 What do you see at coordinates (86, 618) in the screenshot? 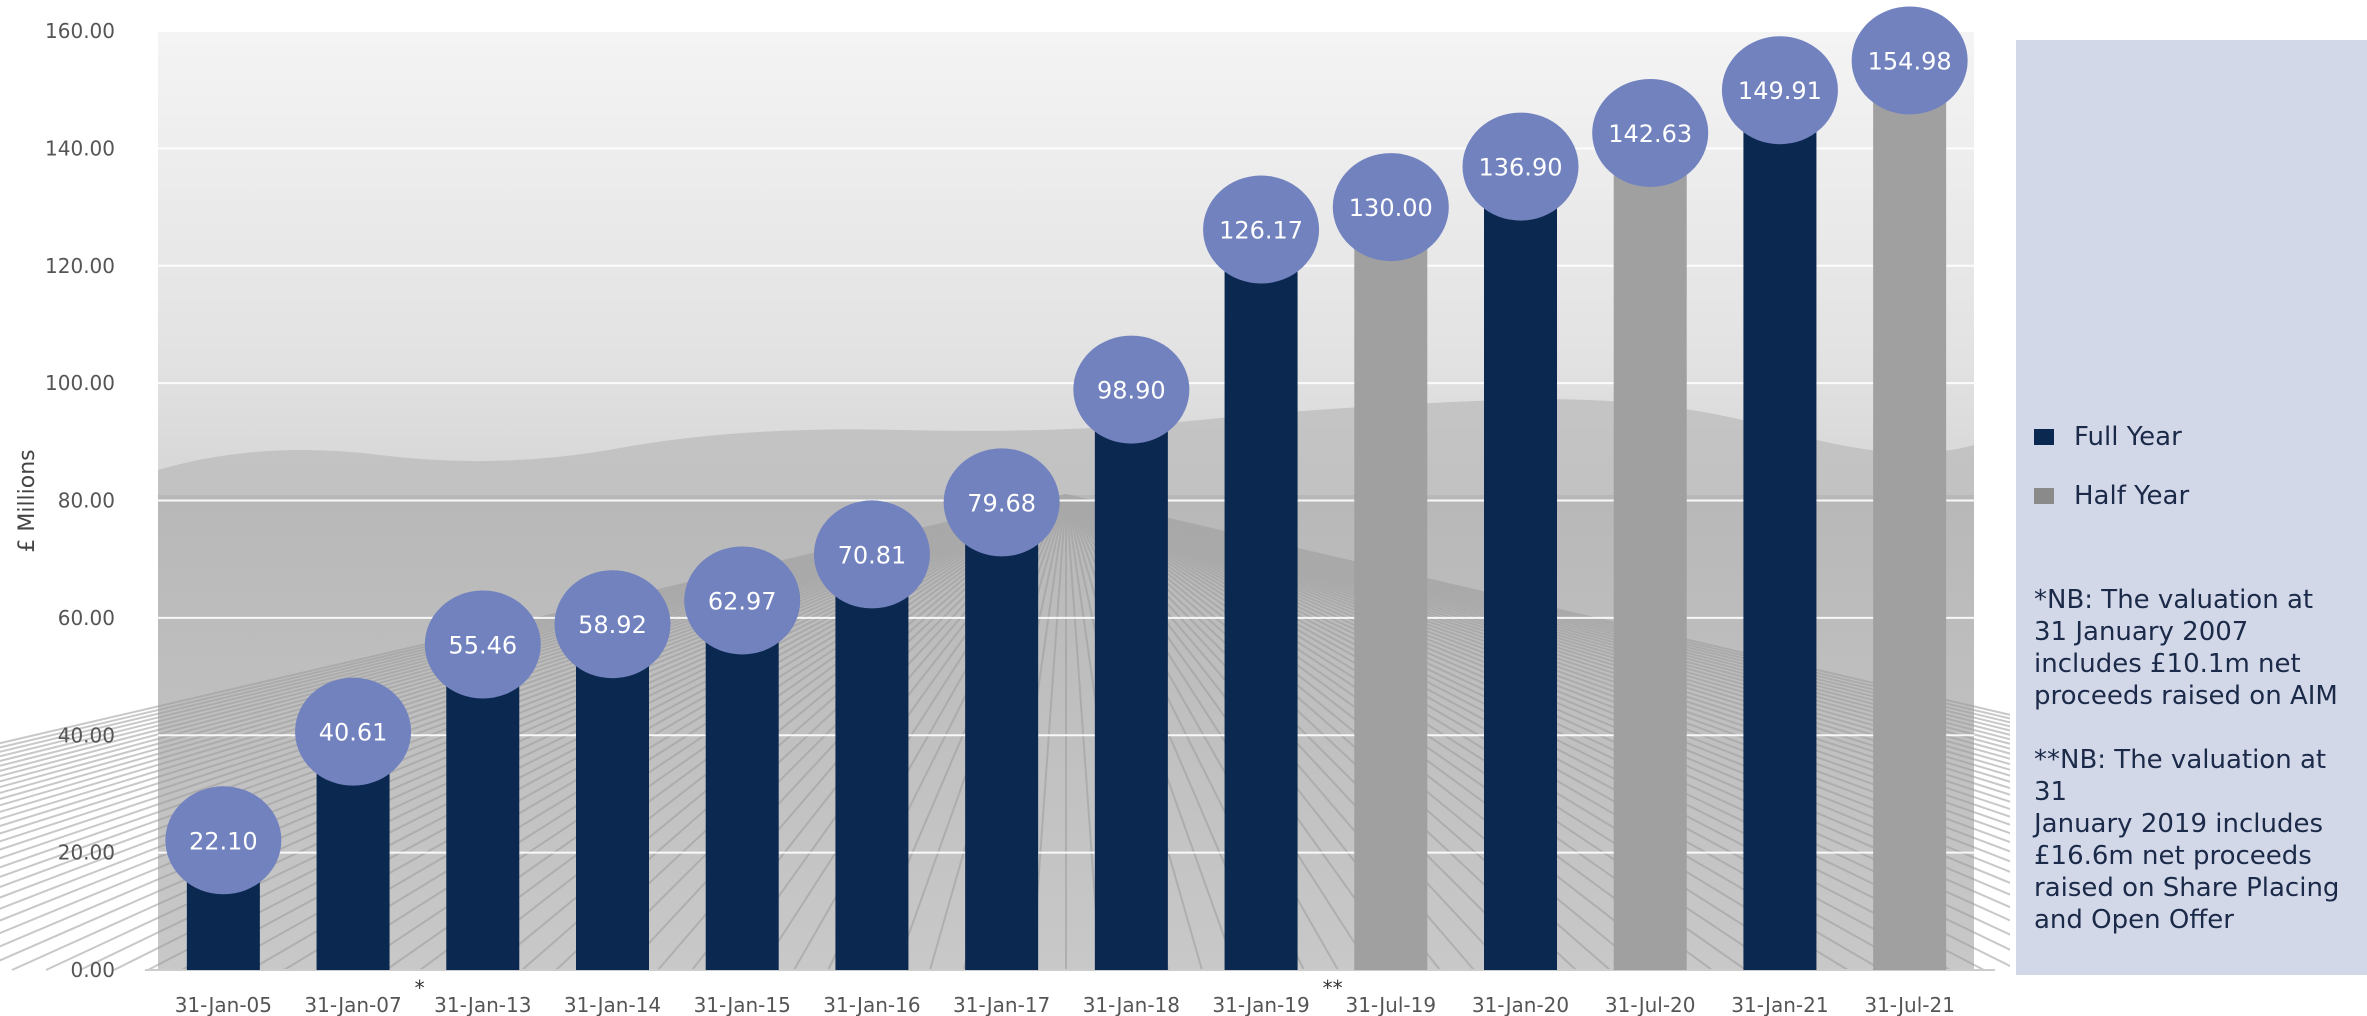
I see `y-tick-label: 60.00` at bounding box center [86, 618].